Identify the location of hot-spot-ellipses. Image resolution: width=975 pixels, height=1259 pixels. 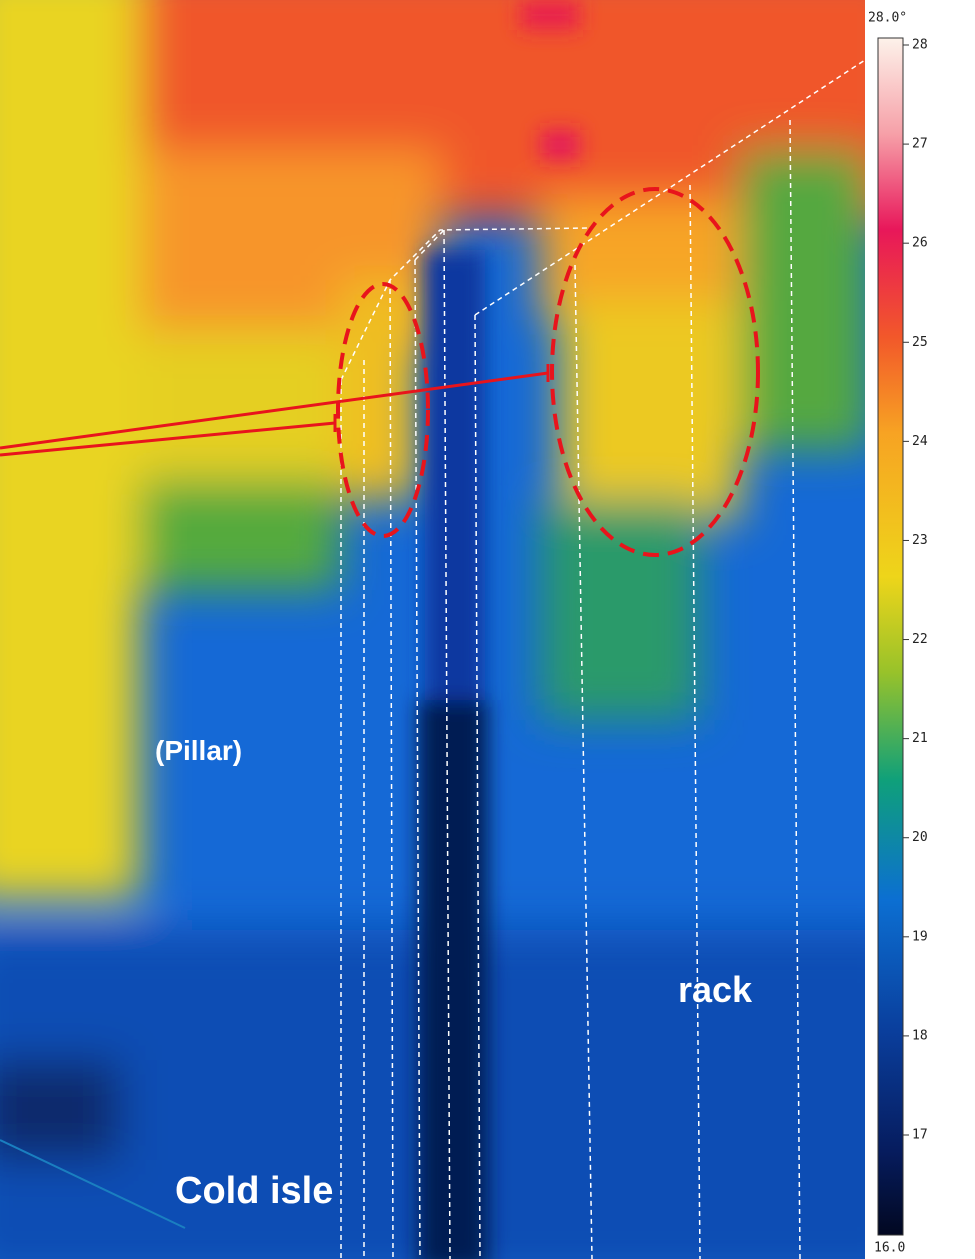
(548, 372).